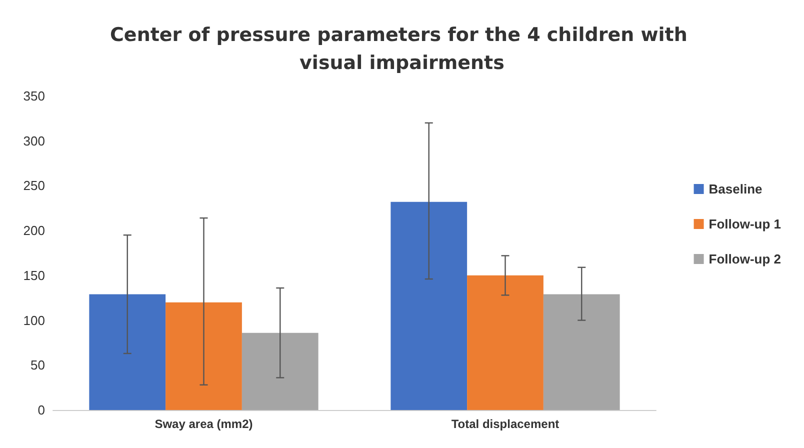  I want to click on legend-label: Follow-up 1, so click(745, 224).